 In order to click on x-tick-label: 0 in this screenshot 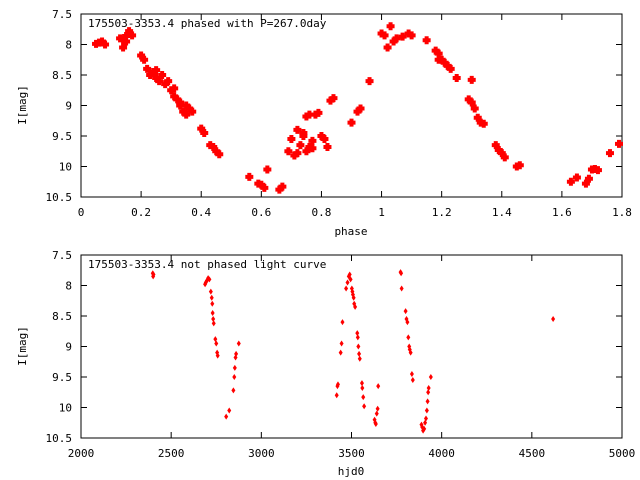, I will do `click(81, 212)`.